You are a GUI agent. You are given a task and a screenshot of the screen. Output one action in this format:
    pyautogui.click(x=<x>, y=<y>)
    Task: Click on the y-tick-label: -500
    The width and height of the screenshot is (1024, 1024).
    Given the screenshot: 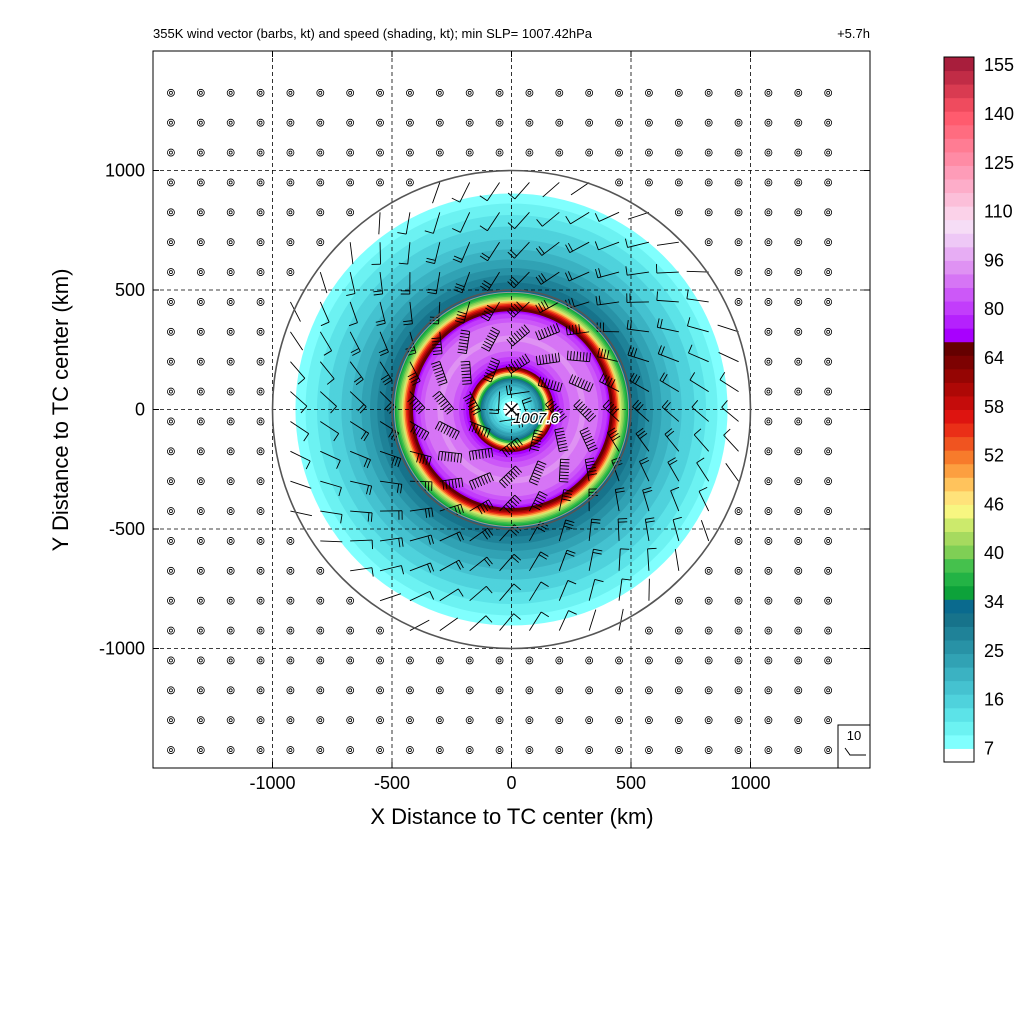 What is the action you would take?
    pyautogui.click(x=127, y=529)
    